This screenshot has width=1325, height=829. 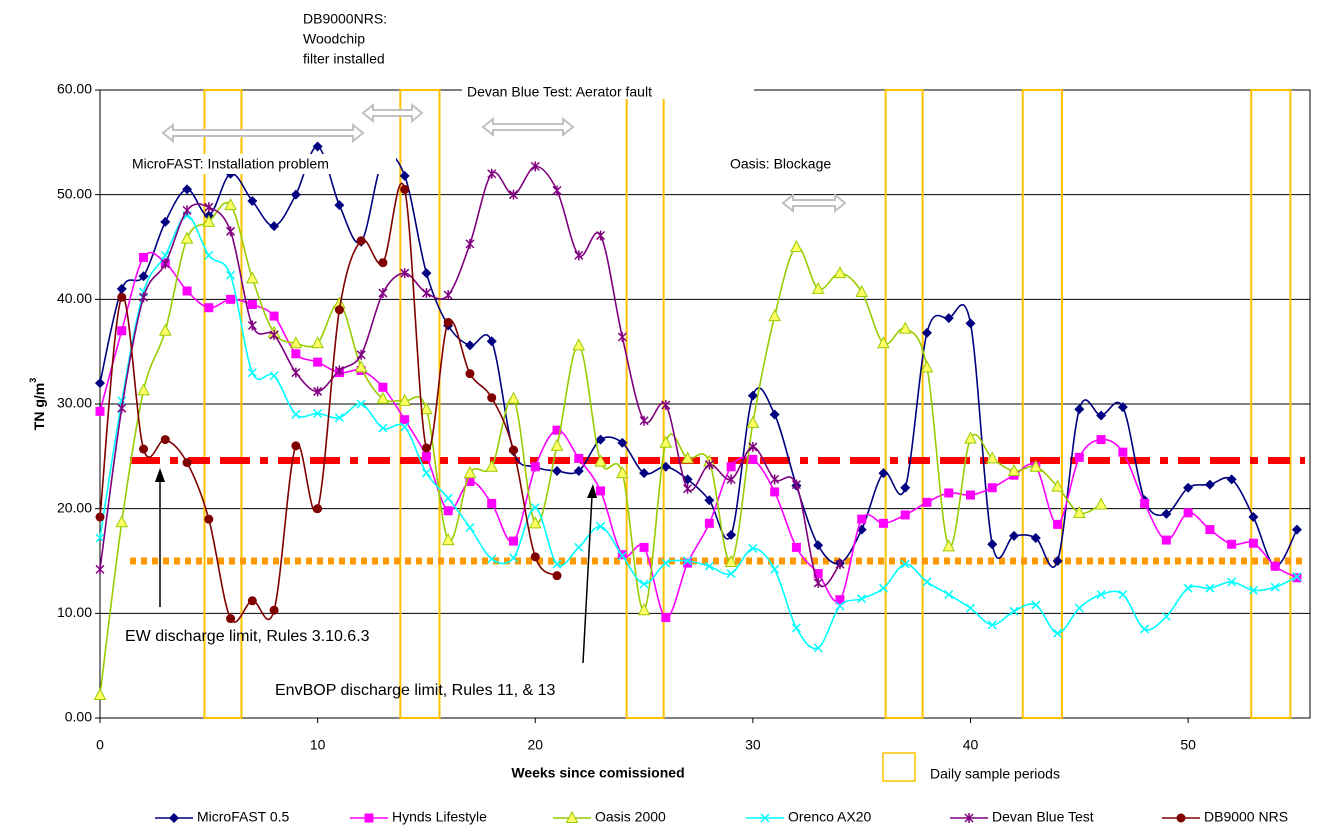 I want to click on legend-label: Oasis 2000, so click(x=630, y=817).